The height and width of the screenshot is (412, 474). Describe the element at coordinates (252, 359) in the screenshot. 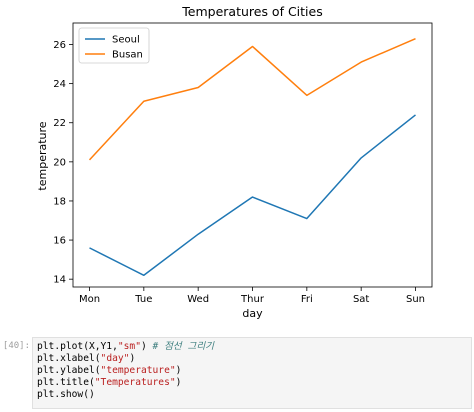

I see `code-line: plt.xlabel("day")` at that location.